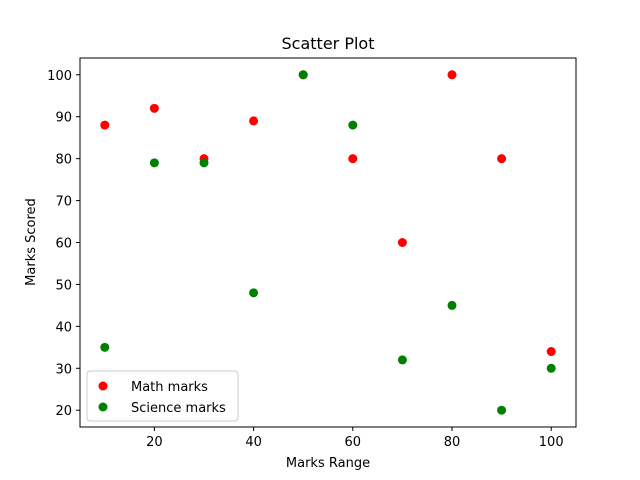 This screenshot has width=640, height=480. I want to click on x-tick-label: 80, so click(452, 442).